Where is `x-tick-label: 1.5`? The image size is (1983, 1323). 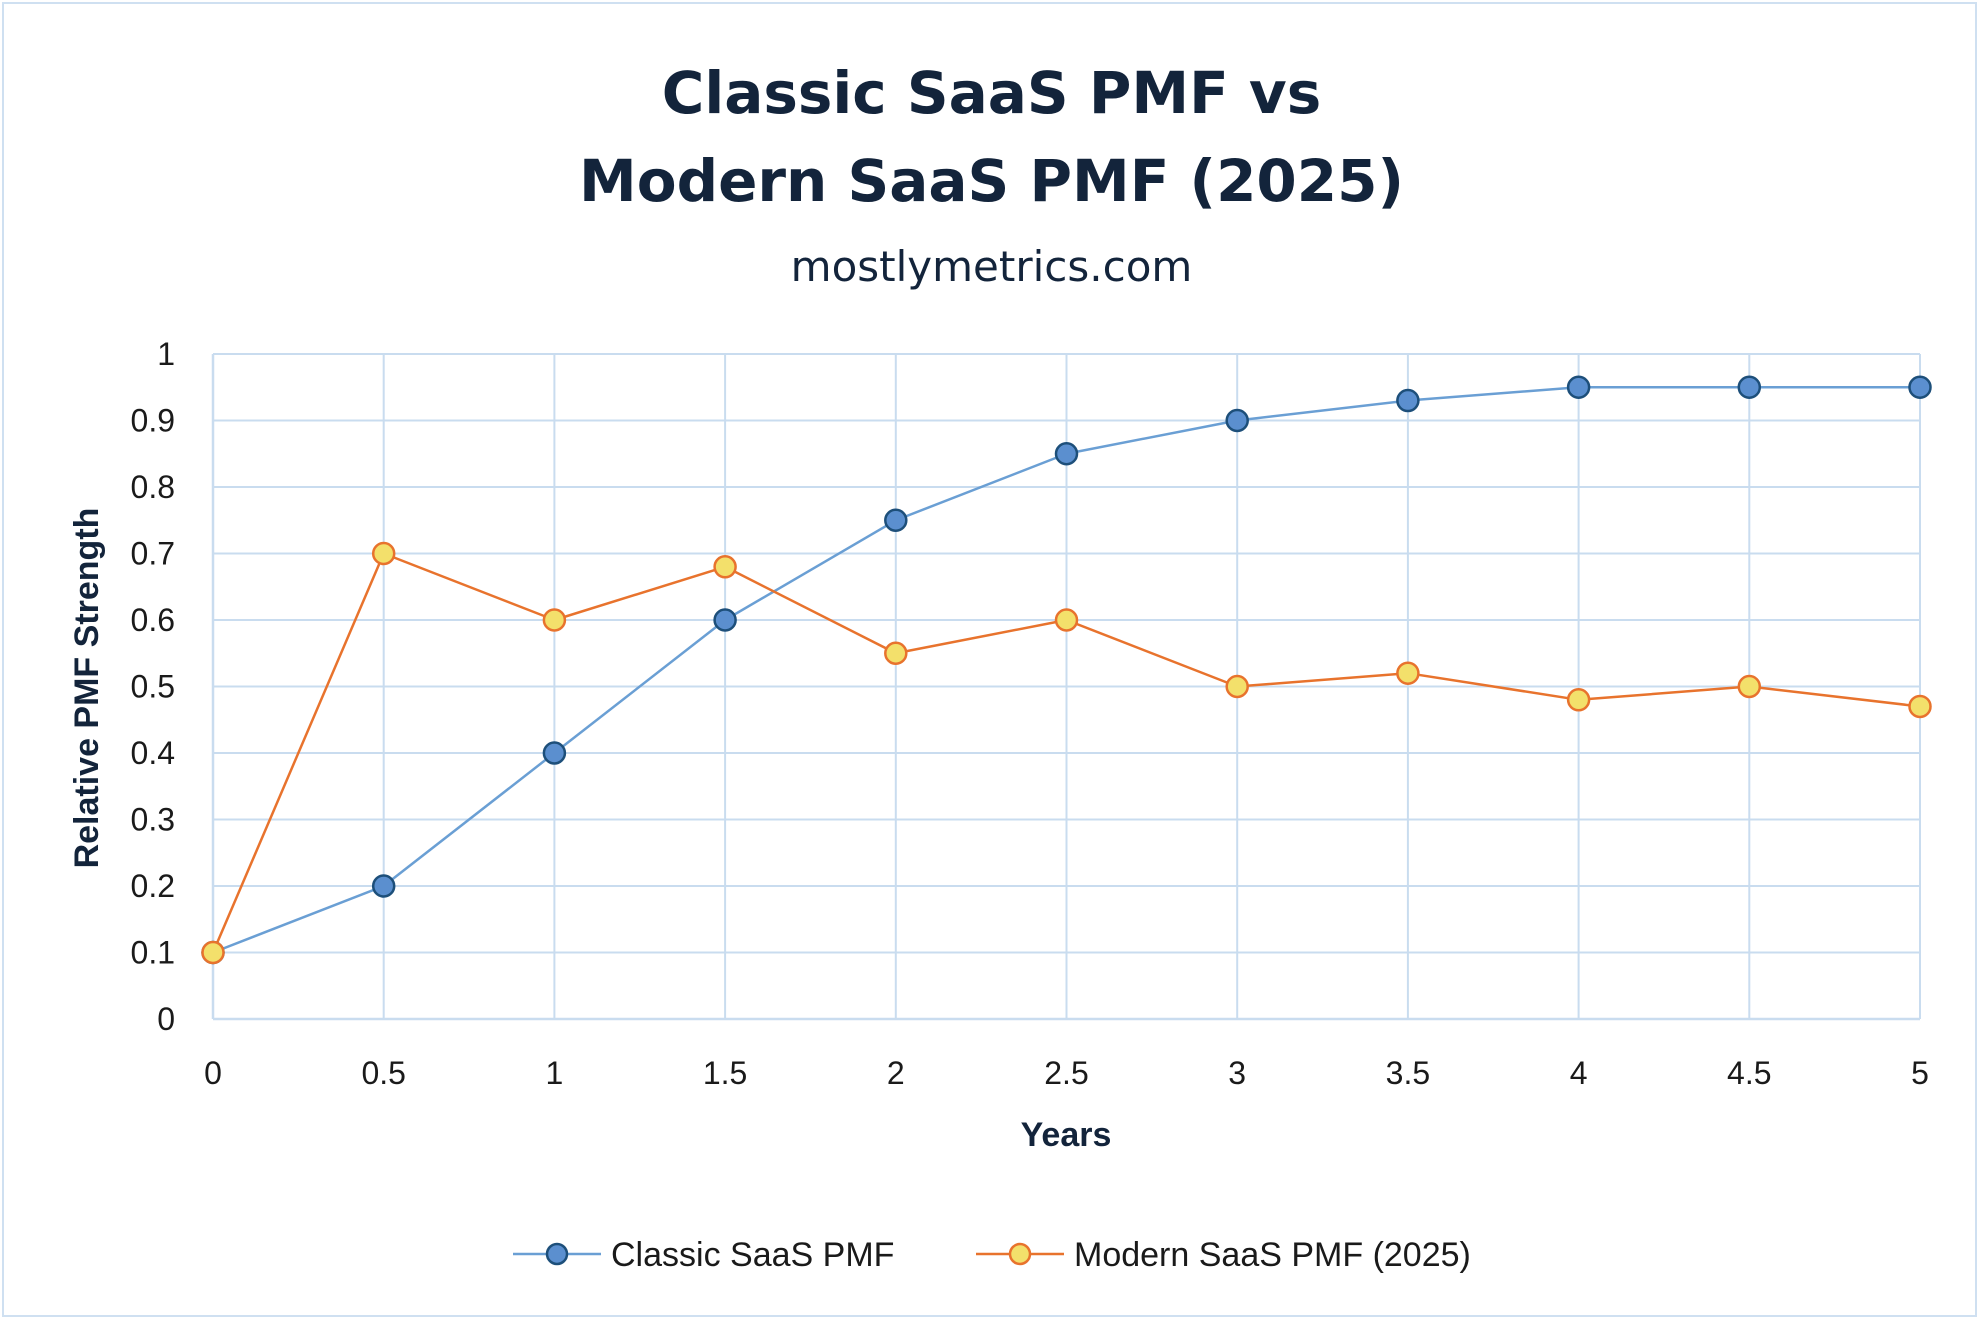 x-tick-label: 1.5 is located at coordinates (725, 1073).